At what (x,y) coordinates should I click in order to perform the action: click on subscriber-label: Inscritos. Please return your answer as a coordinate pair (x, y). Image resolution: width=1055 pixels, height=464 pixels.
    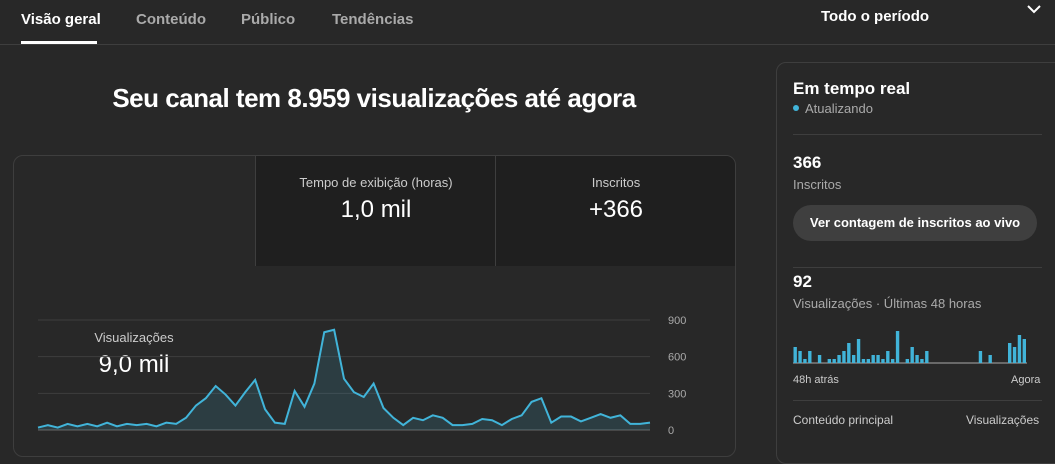
    Looking at the image, I should click on (817, 184).